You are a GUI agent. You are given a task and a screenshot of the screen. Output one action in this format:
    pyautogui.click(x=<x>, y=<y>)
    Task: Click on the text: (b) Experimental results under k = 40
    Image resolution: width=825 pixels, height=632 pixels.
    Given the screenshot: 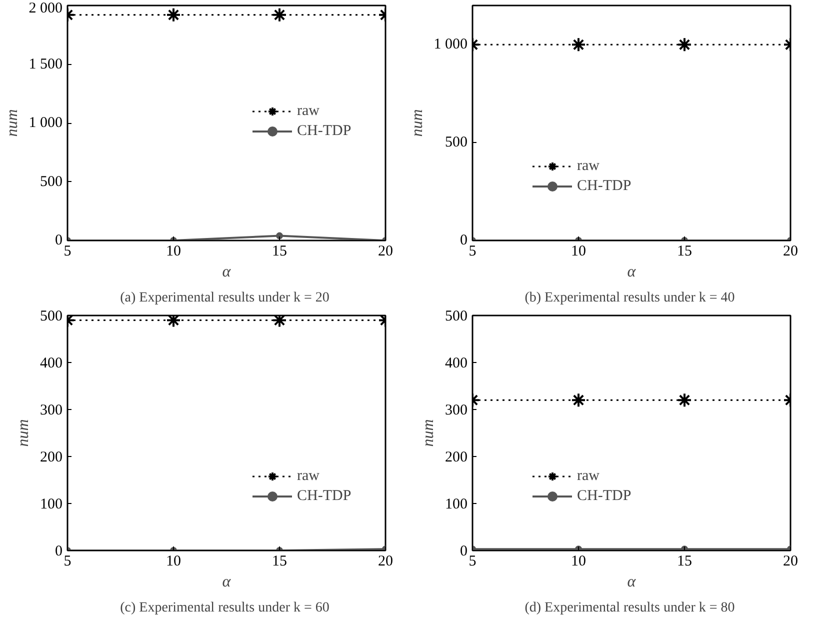 What is the action you would take?
    pyautogui.click(x=629, y=298)
    